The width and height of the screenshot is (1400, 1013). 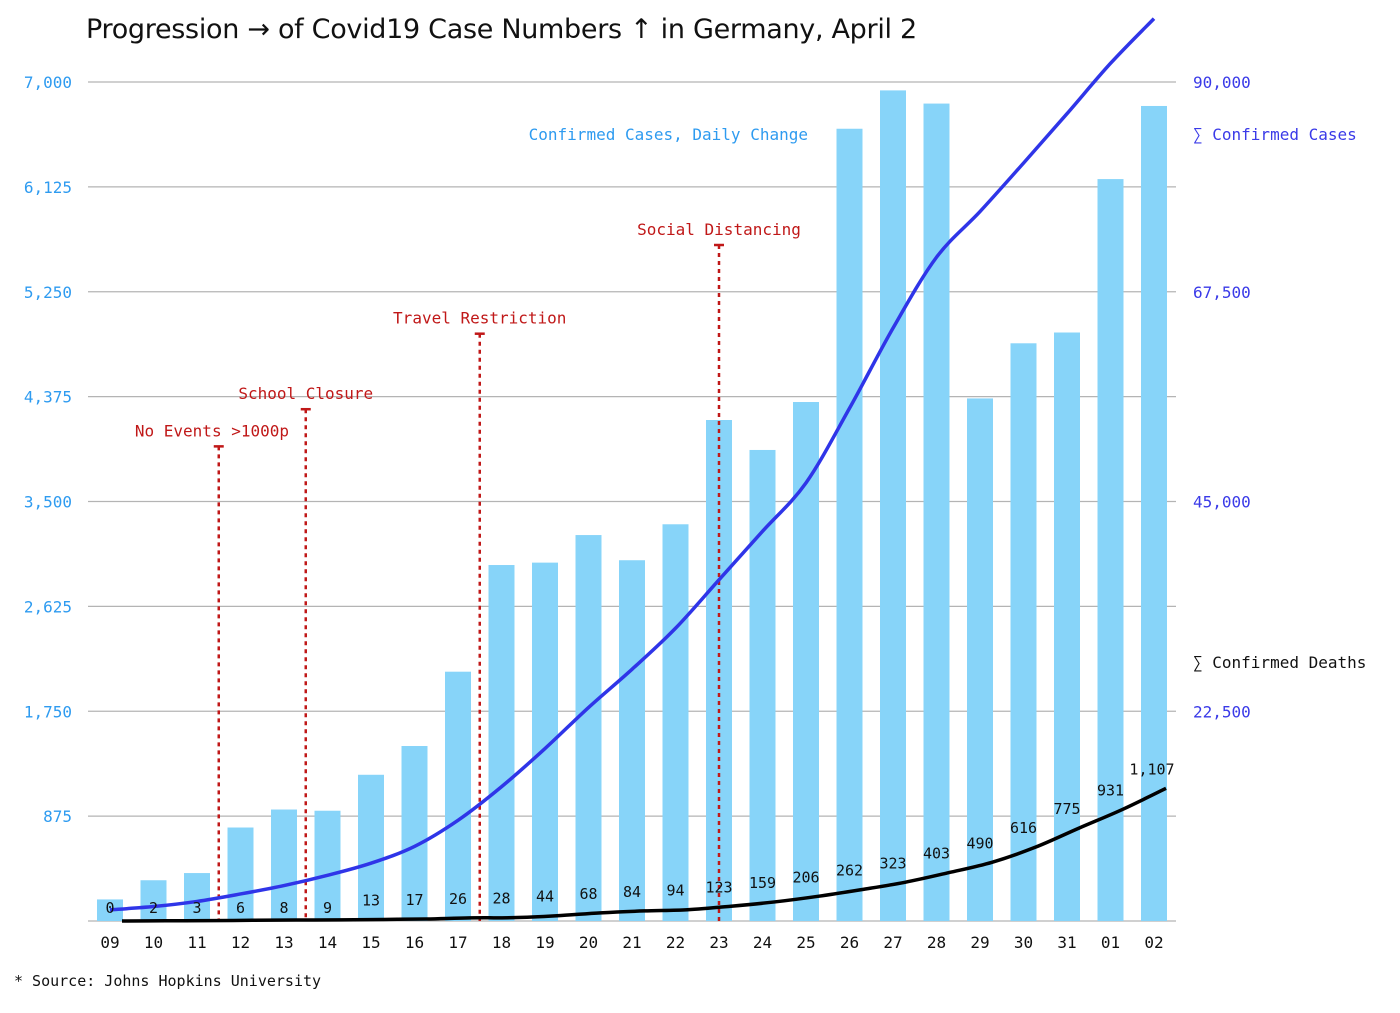 What do you see at coordinates (48, 82) in the screenshot?
I see `left-axis-tick-label: 7,000` at bounding box center [48, 82].